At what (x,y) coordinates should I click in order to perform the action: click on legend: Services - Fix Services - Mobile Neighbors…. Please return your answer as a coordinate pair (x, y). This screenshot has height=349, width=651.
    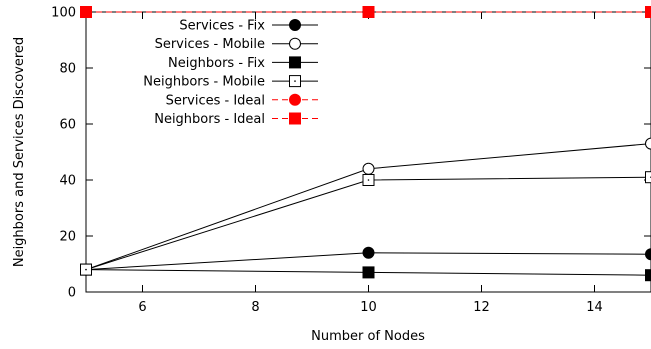
    Looking at the image, I should click on (230, 73).